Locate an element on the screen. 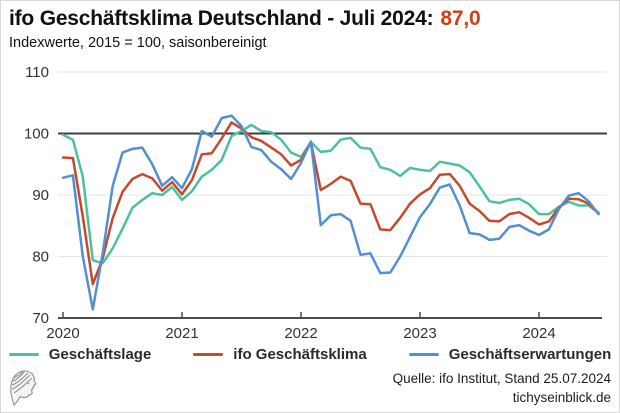  x-tick-label: 2023 is located at coordinates (419, 333).